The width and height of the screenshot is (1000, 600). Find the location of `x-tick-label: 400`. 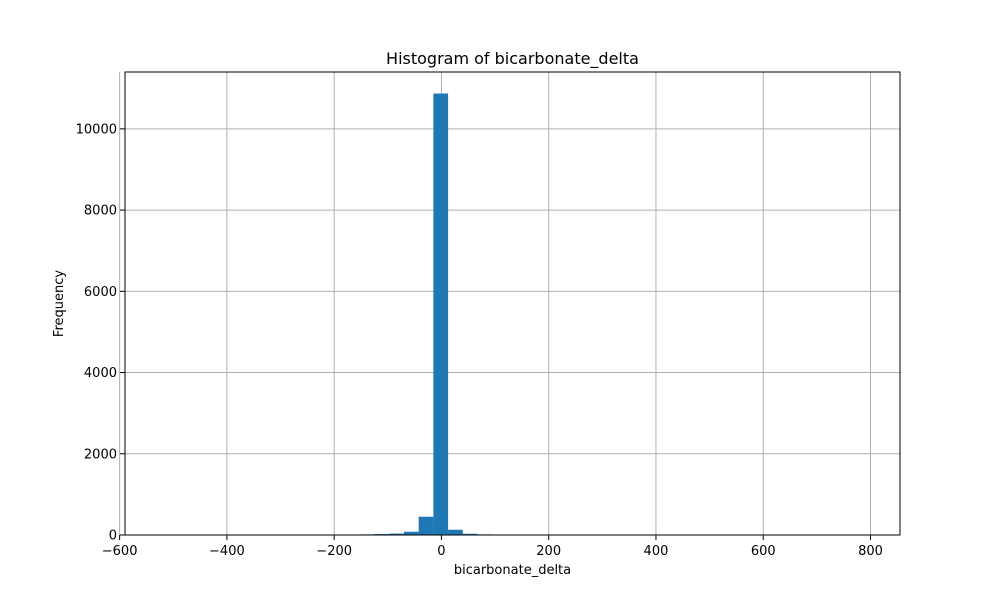

x-tick-label: 400 is located at coordinates (656, 551).